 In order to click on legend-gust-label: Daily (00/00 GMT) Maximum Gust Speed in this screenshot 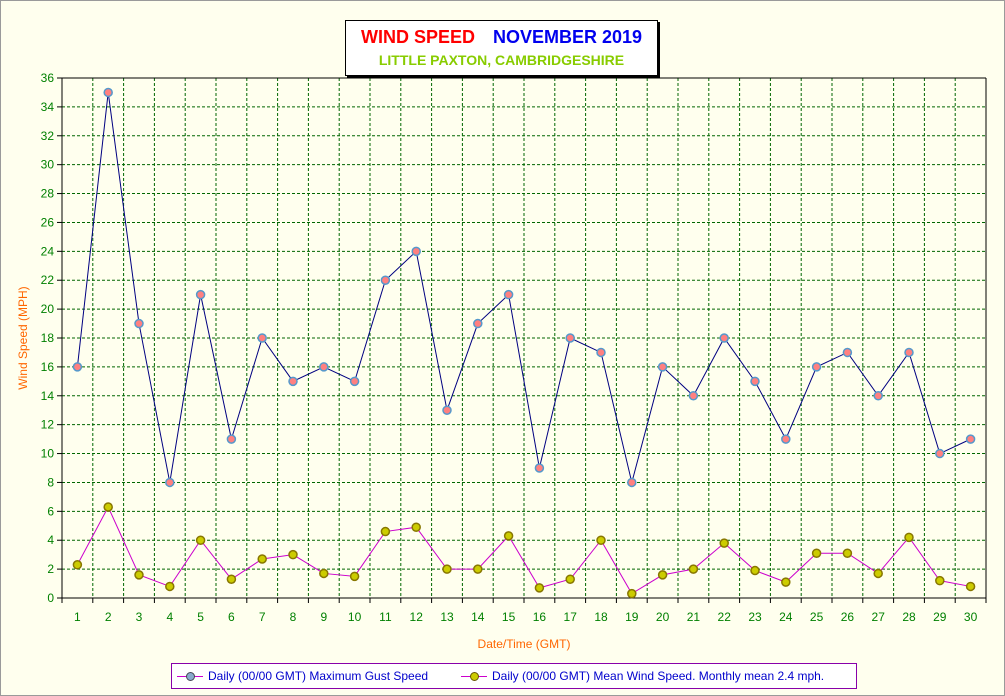, I will do `click(318, 676)`.